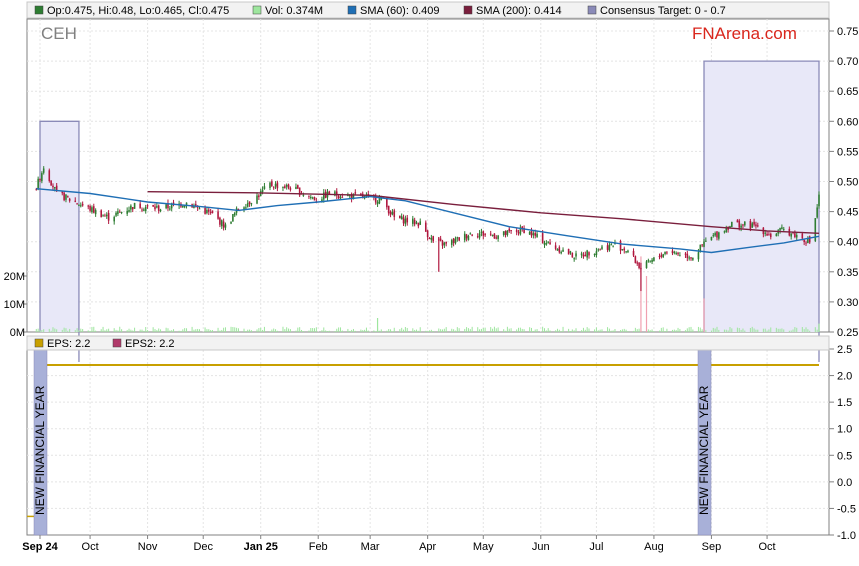 The height and width of the screenshot is (566, 859). Describe the element at coordinates (143, 344) in the screenshot. I see `legend-eps2: EPS2: 2.2` at that location.